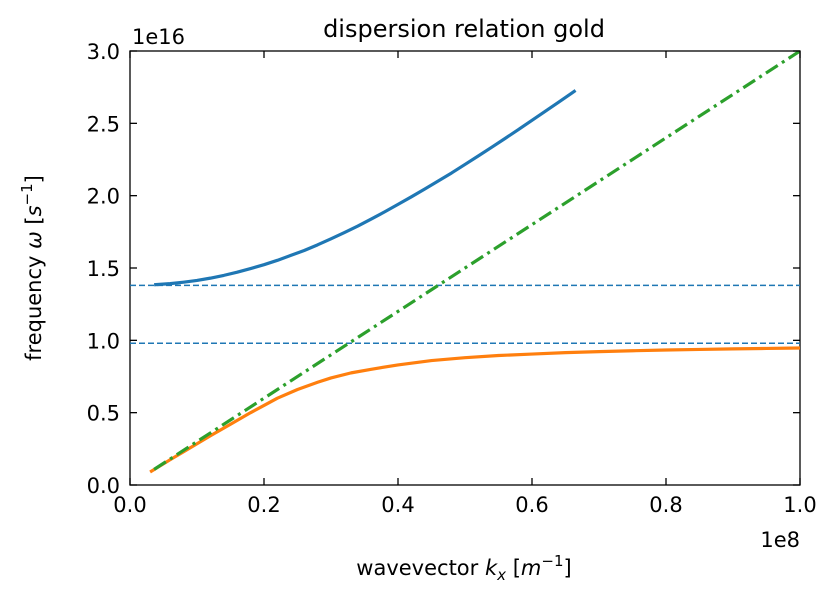 This screenshot has height=597, width=836. I want to click on y-tick-label-5: 2.5, so click(103, 124).